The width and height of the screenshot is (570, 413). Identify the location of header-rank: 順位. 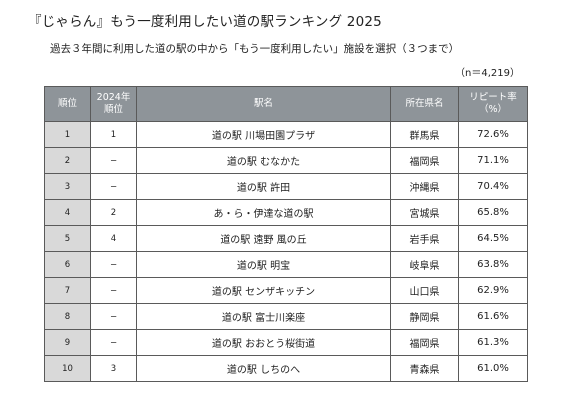
(67, 104).